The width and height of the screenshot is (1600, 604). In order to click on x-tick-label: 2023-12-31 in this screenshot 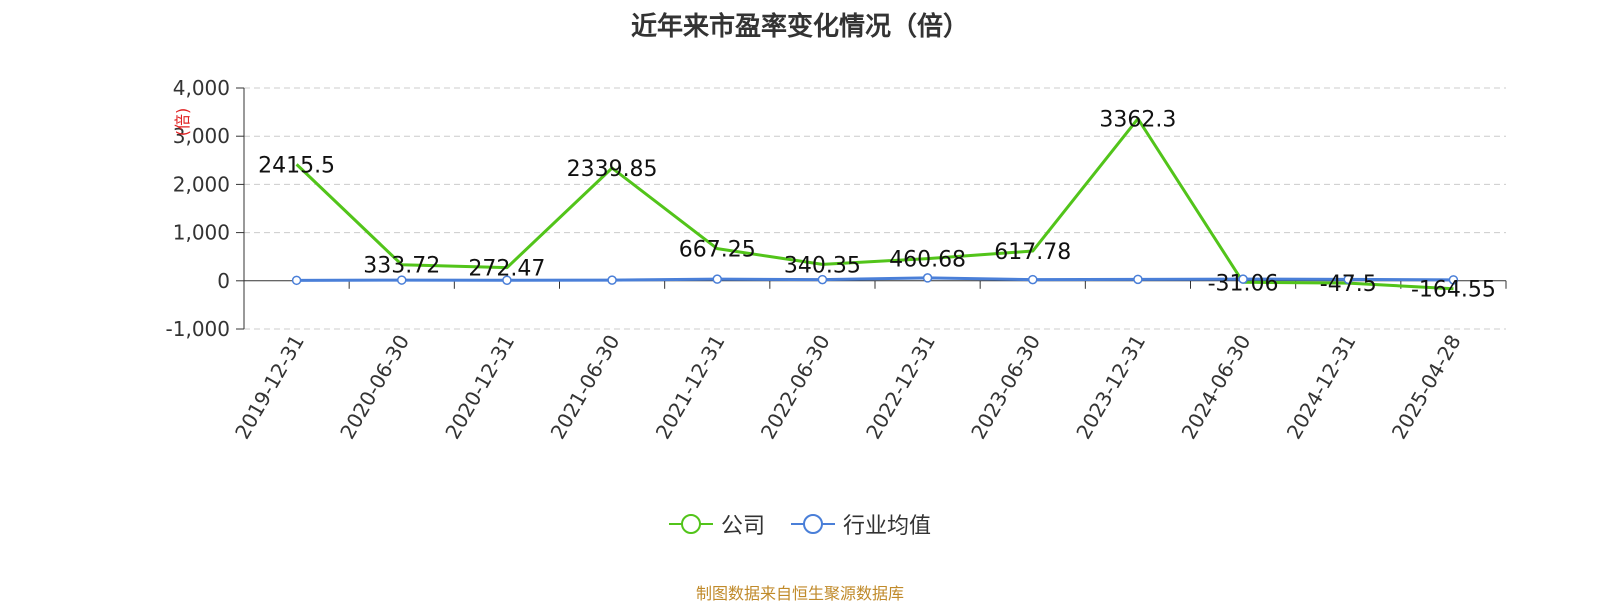, I will do `click(1110, 387)`.